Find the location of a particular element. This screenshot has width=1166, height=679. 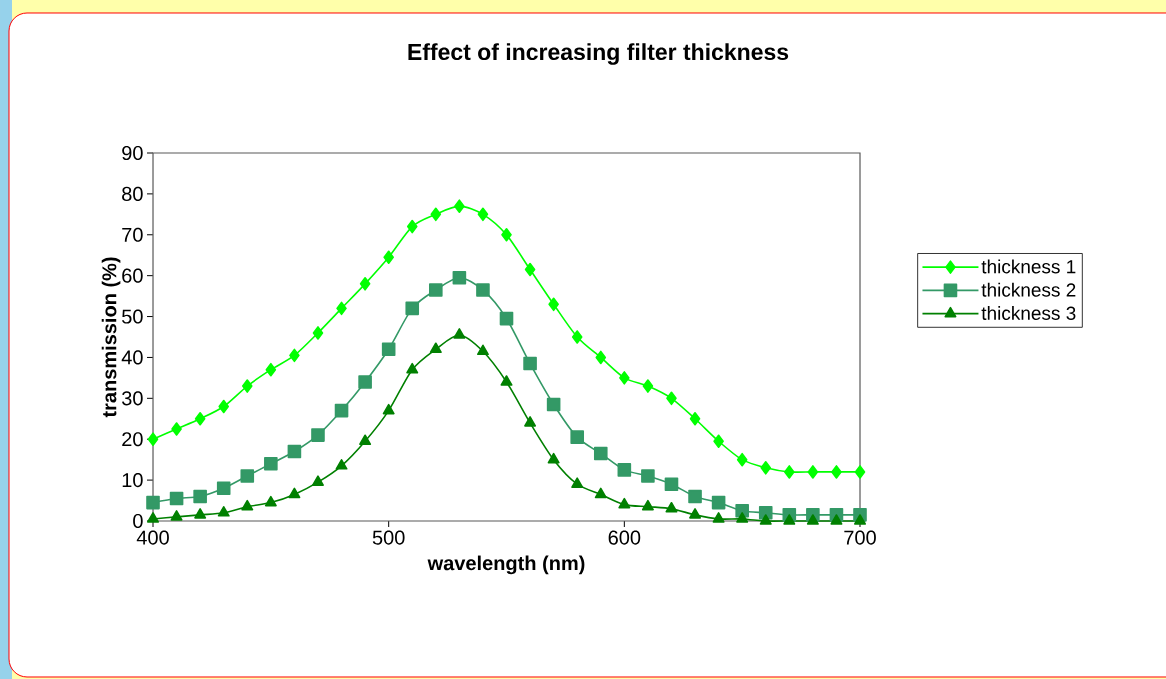

y-tick-label: 30 is located at coordinates (132, 398).